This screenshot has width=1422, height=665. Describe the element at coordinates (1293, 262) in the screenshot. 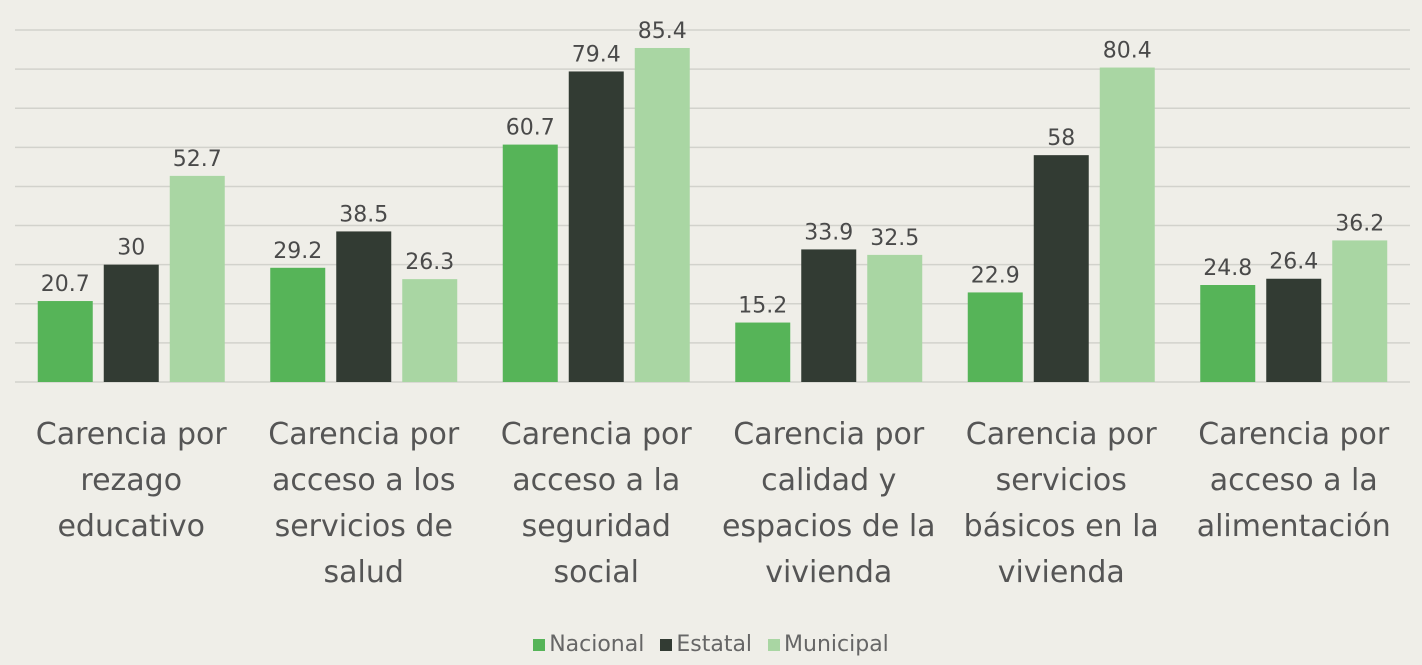

I see `data-label: 26.4` at that location.